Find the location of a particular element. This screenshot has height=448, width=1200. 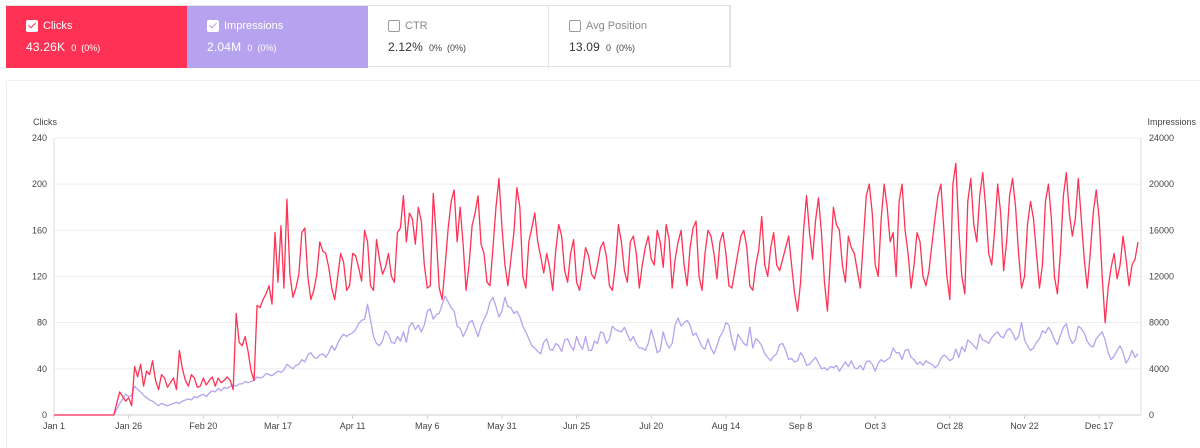

metric-card-impressions: Impressions 2.04M 0 (0%) is located at coordinates (277, 37).